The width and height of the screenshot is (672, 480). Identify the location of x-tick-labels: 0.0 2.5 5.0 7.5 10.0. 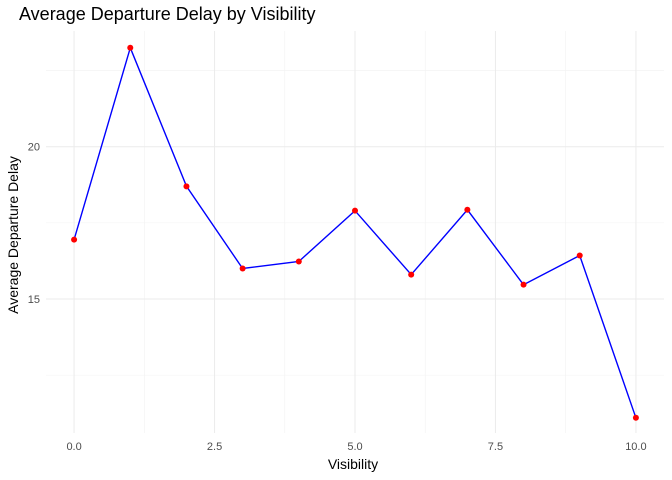
(356, 447).